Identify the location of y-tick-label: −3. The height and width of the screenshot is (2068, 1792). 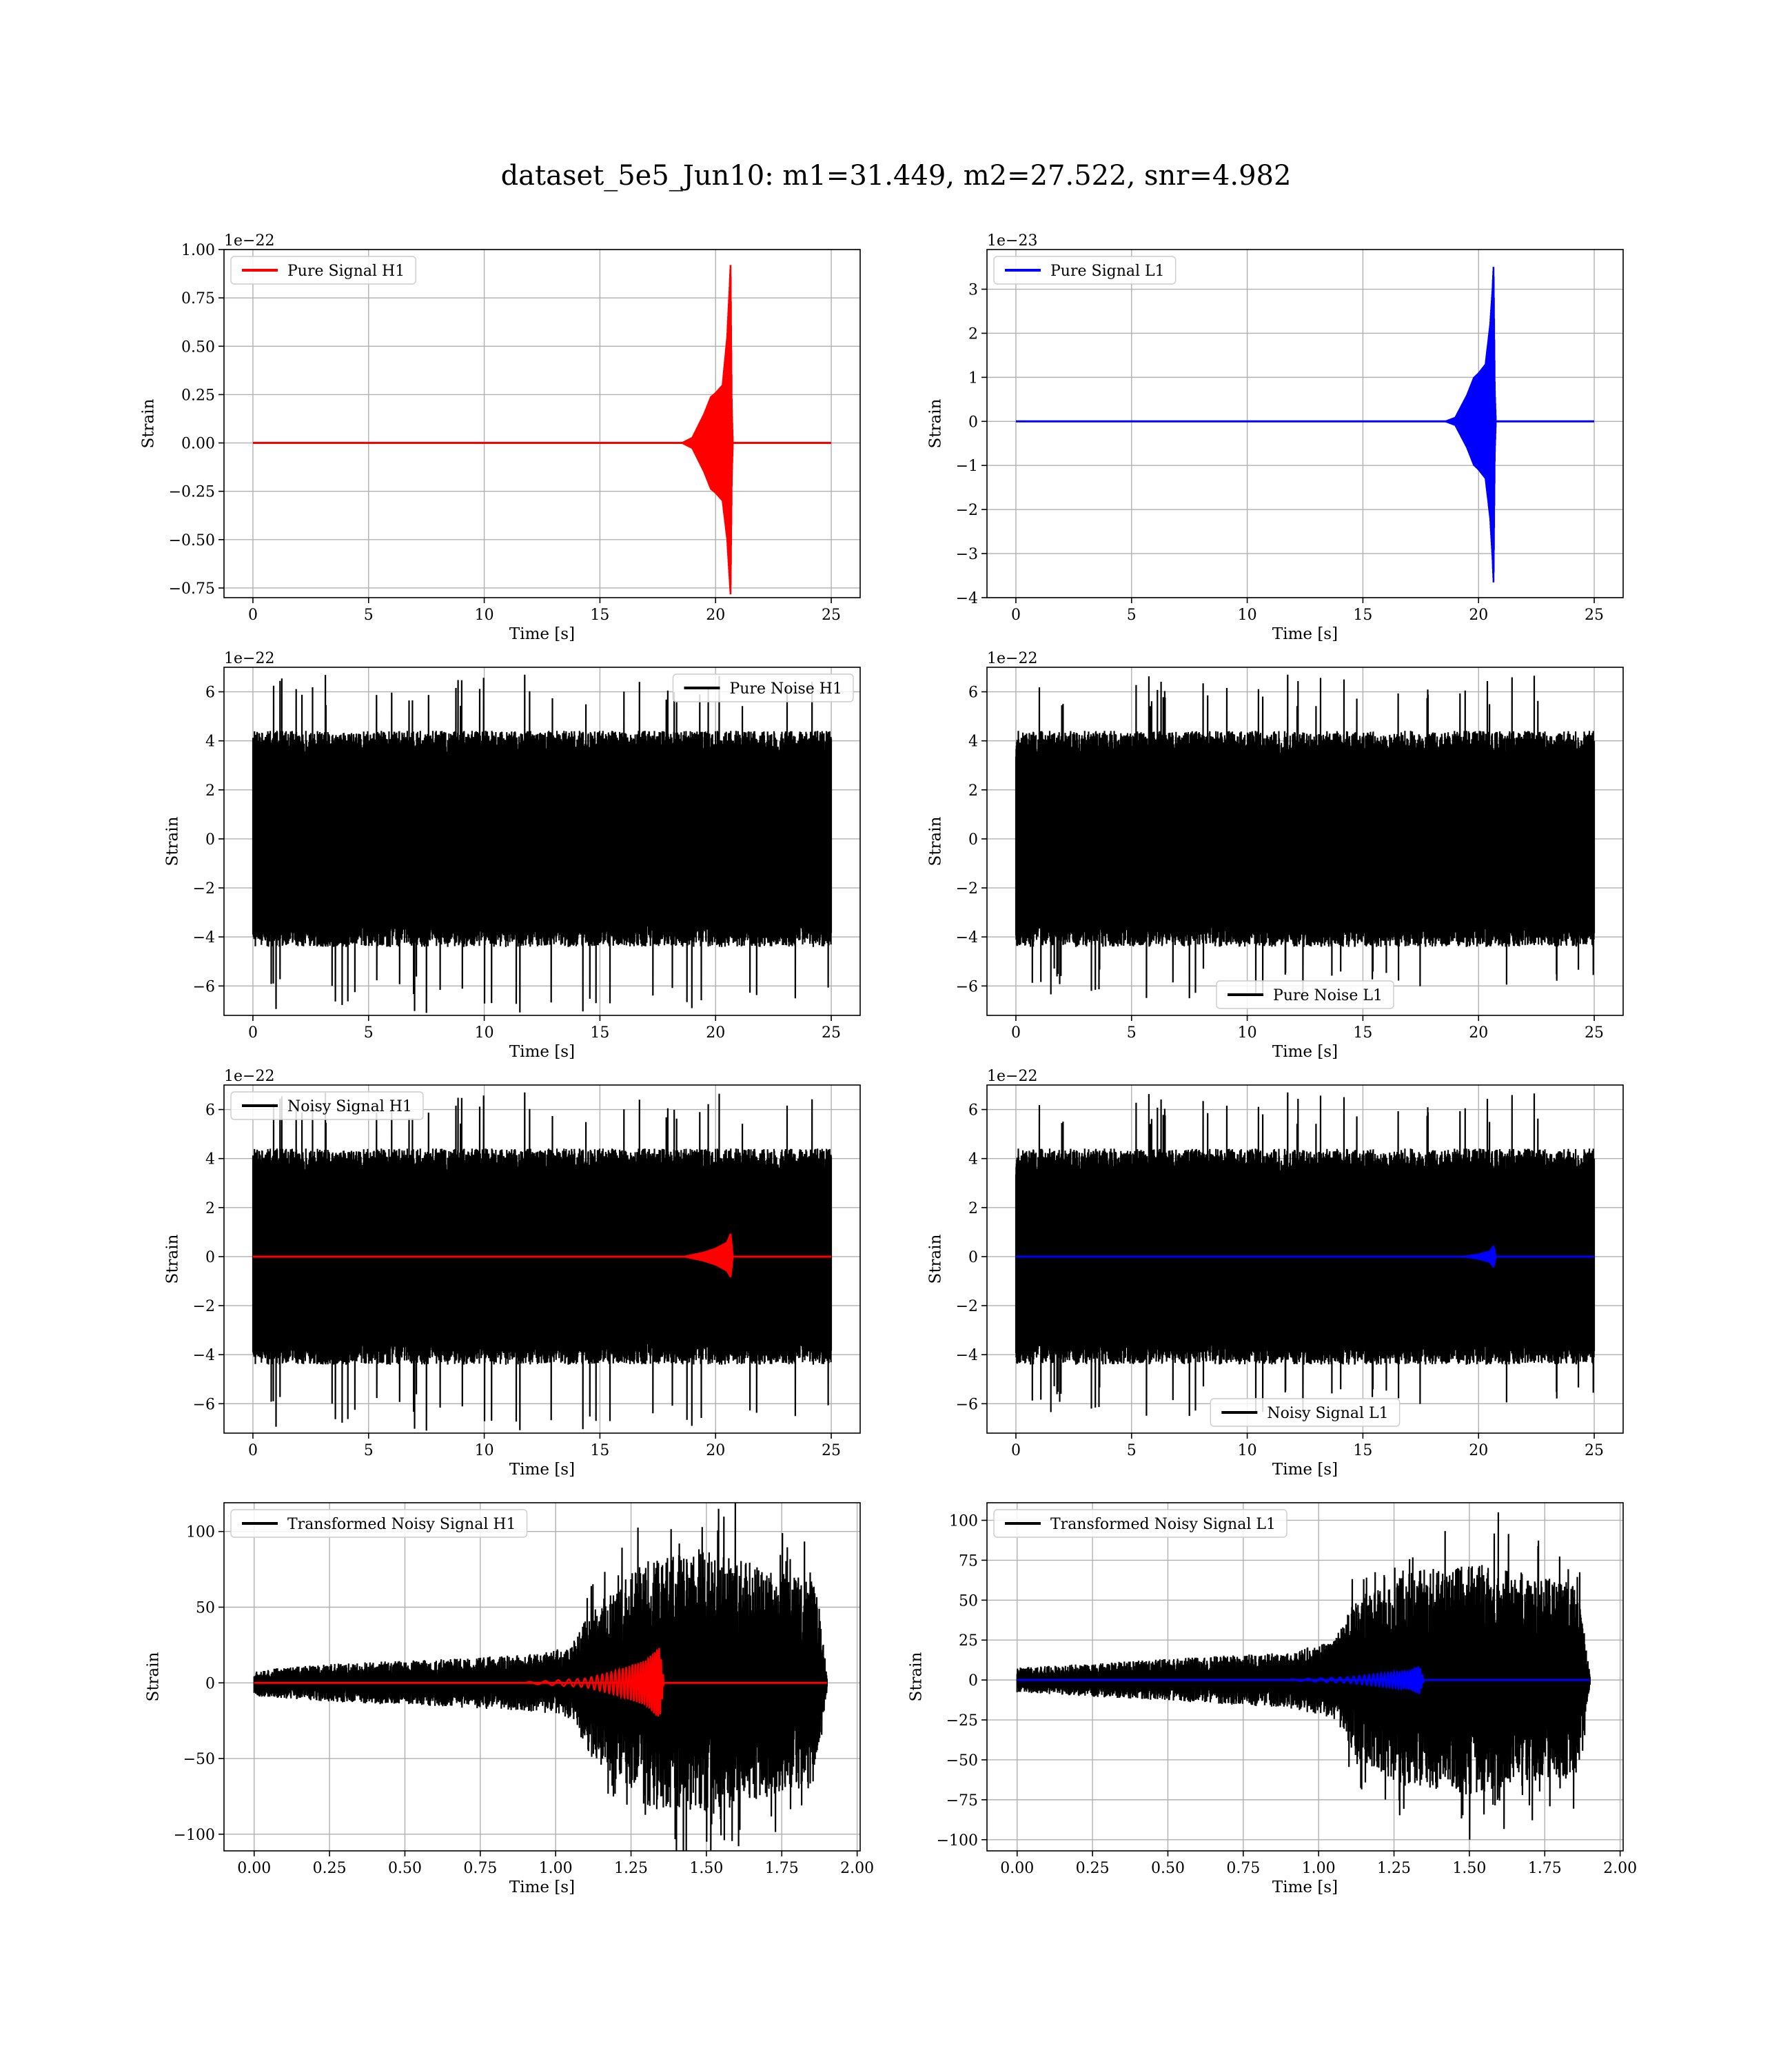
(967, 554).